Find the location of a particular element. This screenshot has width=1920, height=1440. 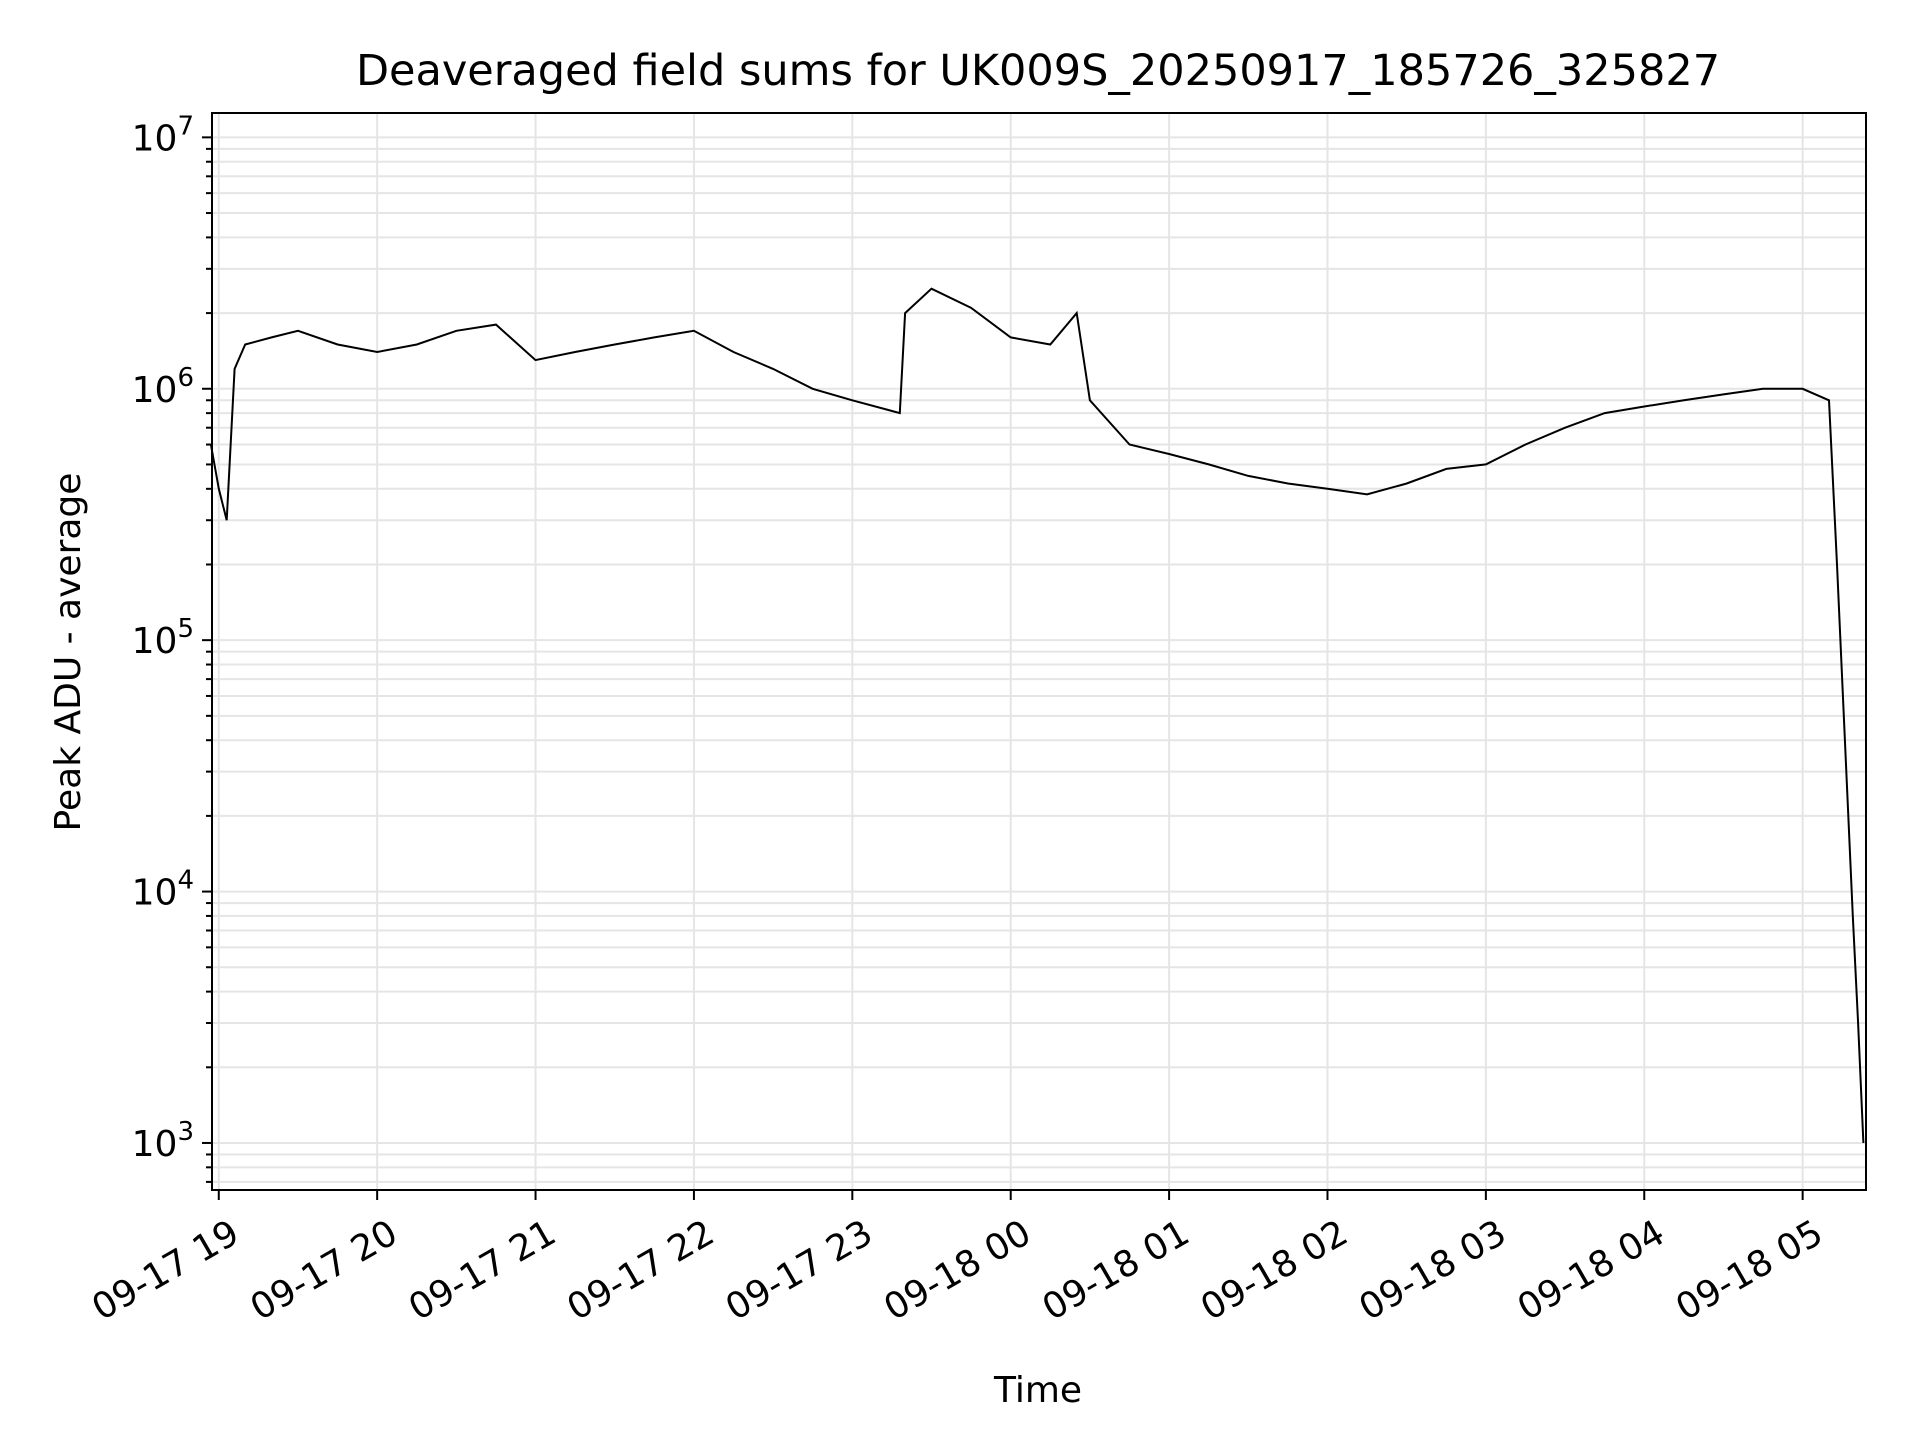

y-axis: 10³ 10⁴ 10⁵ 10⁶ 10⁷ is located at coordinates (172, 647).